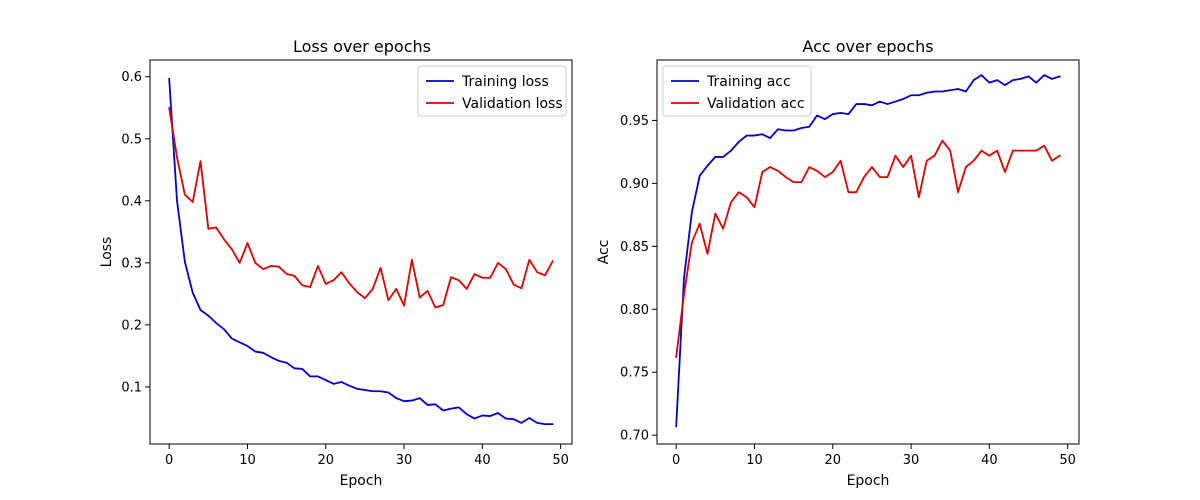 The width and height of the screenshot is (1200, 500). What do you see at coordinates (325, 460) in the screenshot?
I see `loss-chart-x-tick-label: 20` at bounding box center [325, 460].